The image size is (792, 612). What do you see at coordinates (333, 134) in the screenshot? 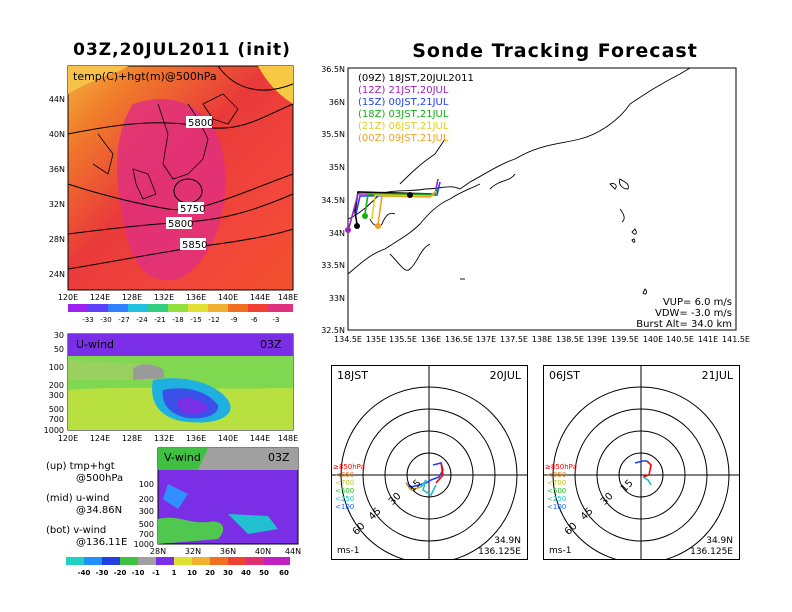
I see `y-tick-label: 35.5N` at bounding box center [333, 134].